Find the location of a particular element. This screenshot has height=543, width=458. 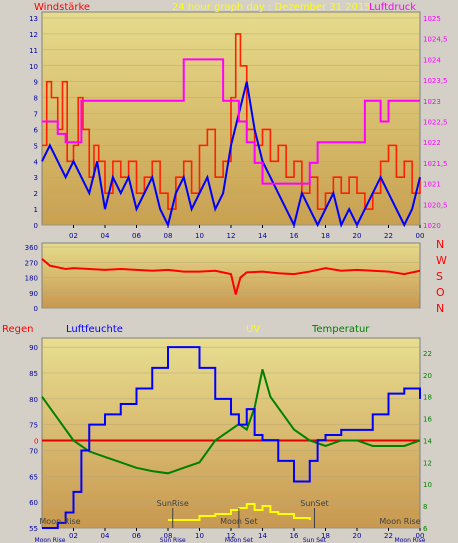

wind-time-tick-label: 12 is located at coordinates (231, 236).